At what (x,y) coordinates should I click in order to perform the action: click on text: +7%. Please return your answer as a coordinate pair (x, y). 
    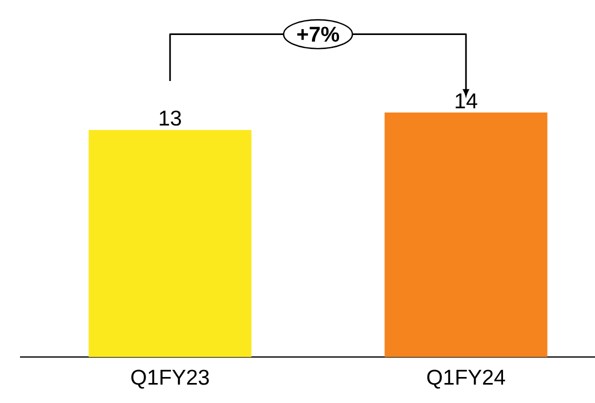
    Looking at the image, I should click on (318, 34).